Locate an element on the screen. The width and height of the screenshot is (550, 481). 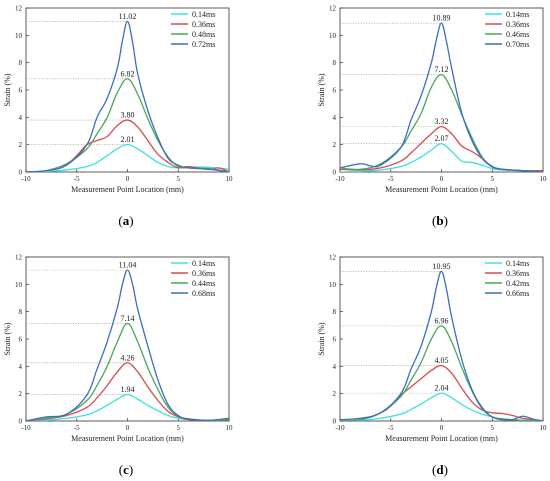
panel-label: (b) is located at coordinates (440, 220).